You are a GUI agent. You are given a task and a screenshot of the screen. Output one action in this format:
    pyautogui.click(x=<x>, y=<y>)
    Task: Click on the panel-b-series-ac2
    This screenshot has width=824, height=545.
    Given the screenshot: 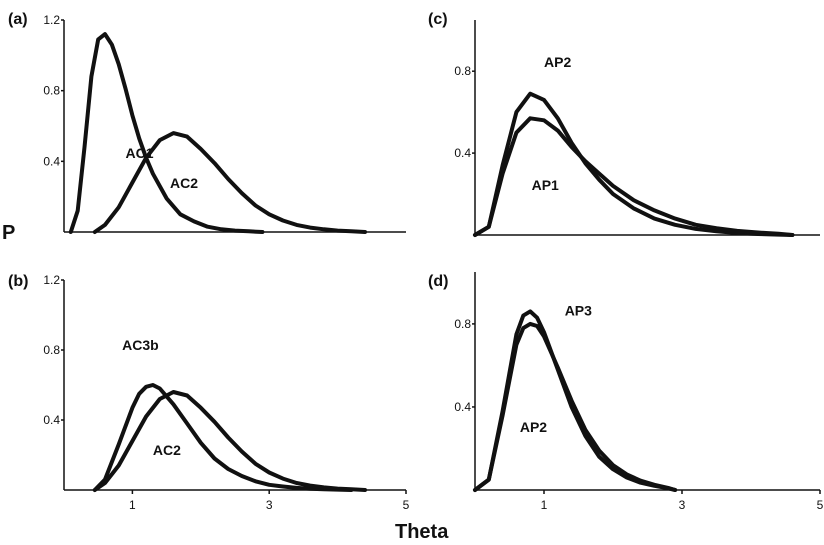 What is the action you would take?
    pyautogui.click(x=229, y=441)
    